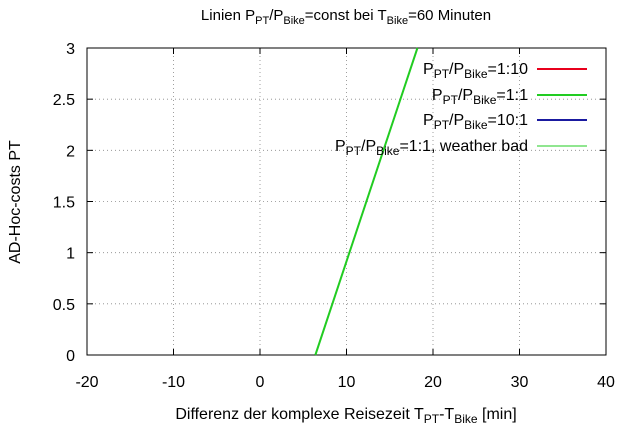 The height and width of the screenshot is (430, 623). What do you see at coordinates (466, 419) in the screenshot?
I see `xlabel-t2-sub: Bike` at bounding box center [466, 419].